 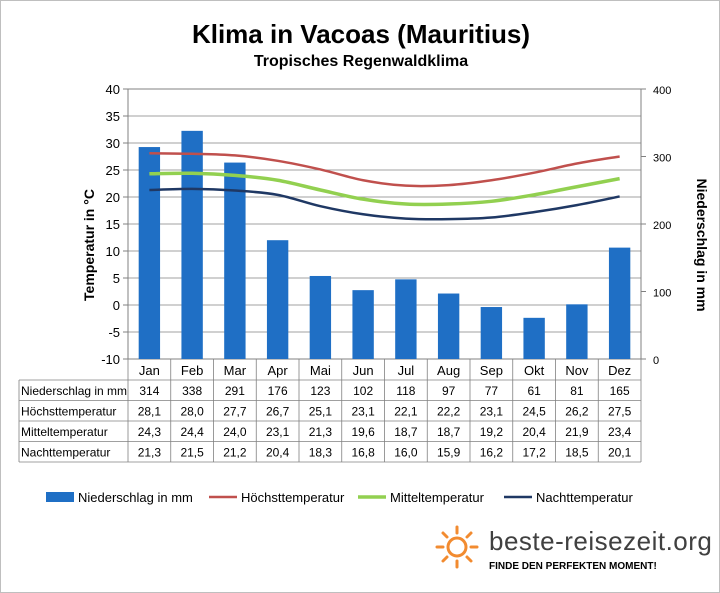 What do you see at coordinates (384, 170) in the screenshot?
I see `line-hoechsttemperatur` at bounding box center [384, 170].